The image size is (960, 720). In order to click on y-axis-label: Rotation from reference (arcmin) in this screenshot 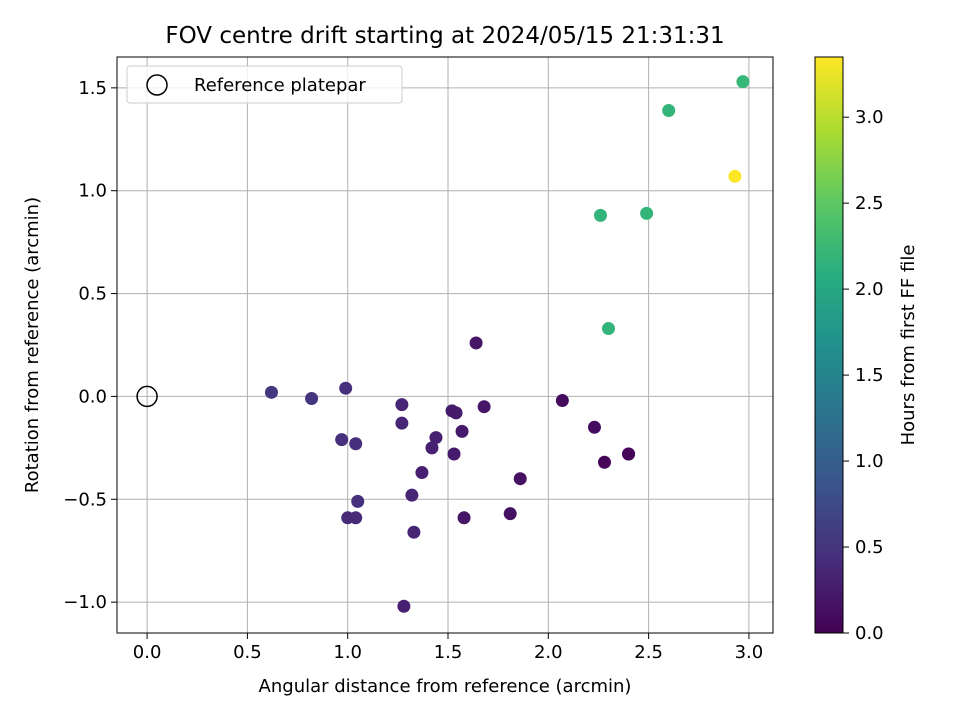, I will do `click(32, 345)`.